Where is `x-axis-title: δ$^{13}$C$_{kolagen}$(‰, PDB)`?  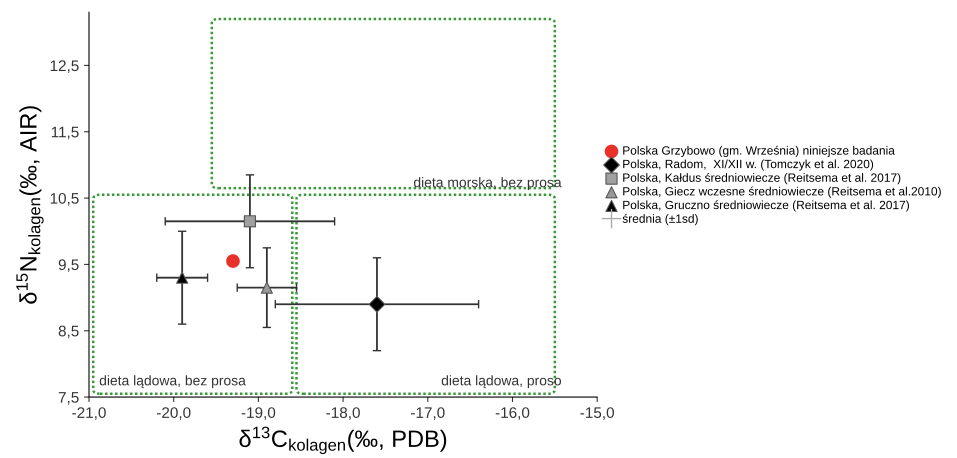 x-axis-title: δ$^{13}$C$_{kolagen}$(‰, PDB) is located at coordinates (342, 440).